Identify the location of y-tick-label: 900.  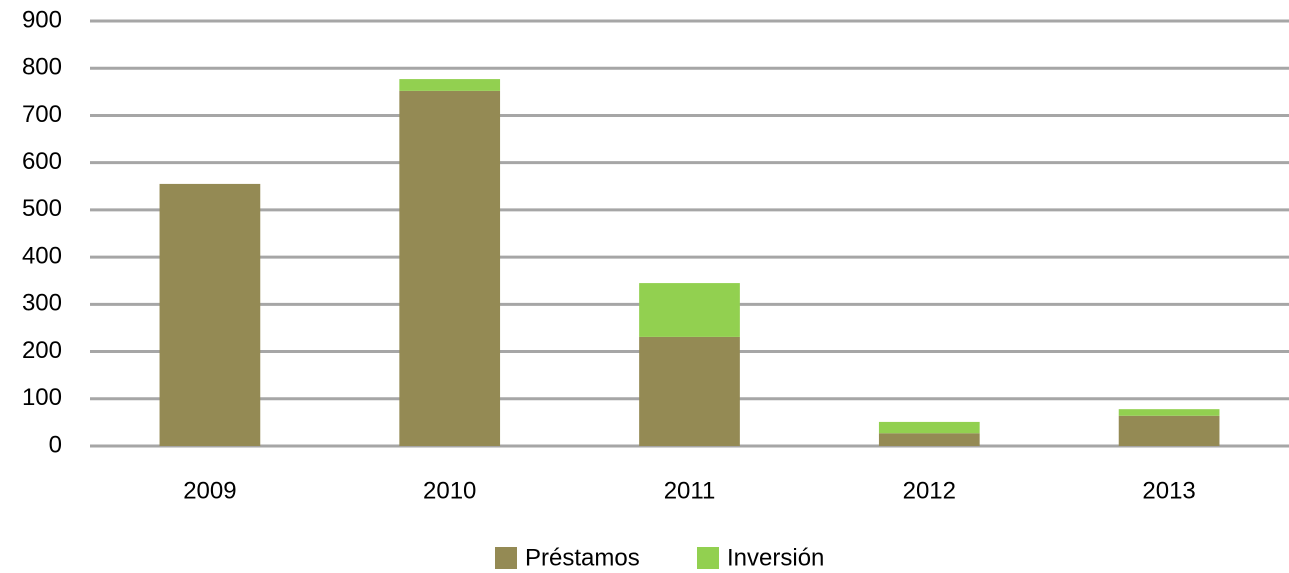
(42, 19).